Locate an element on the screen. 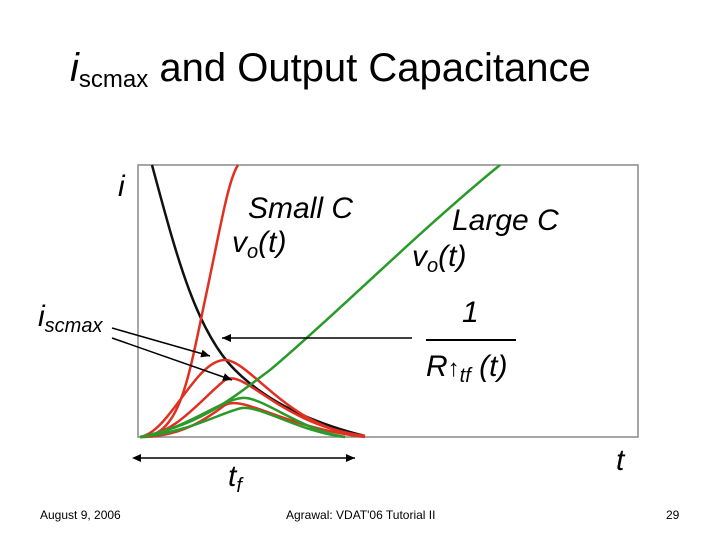 The height and width of the screenshot is (540, 720). footer-page-number: 29 is located at coordinates (673, 515).